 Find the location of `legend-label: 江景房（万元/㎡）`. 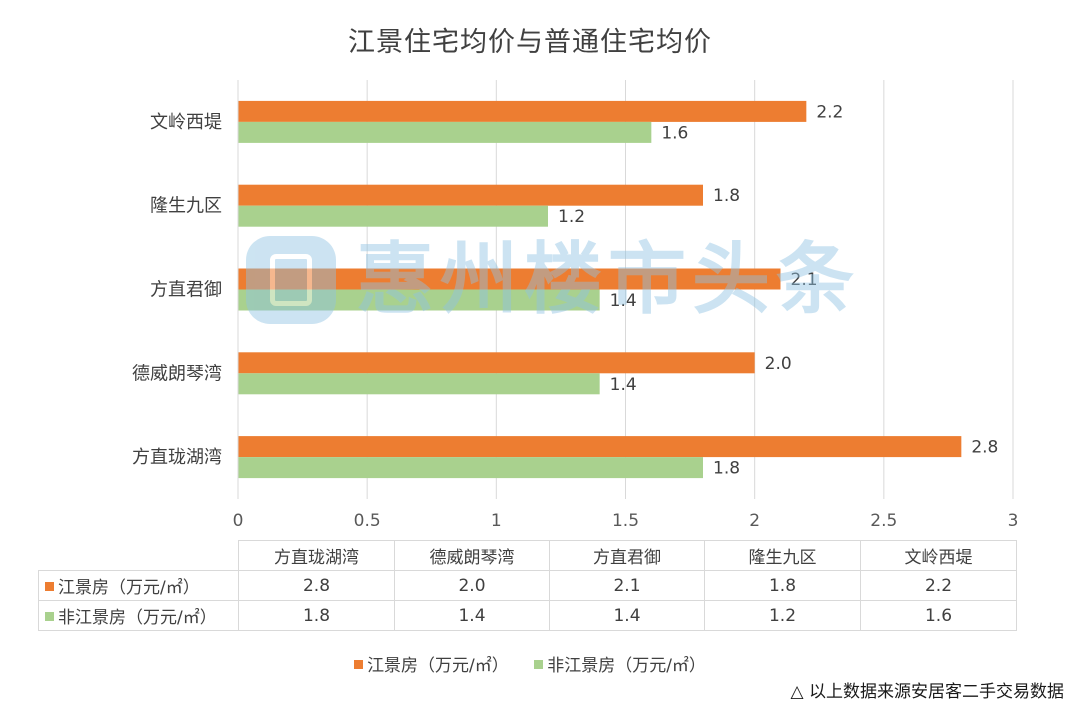

legend-label: 江景房（万元/㎡） is located at coordinates (438, 666).